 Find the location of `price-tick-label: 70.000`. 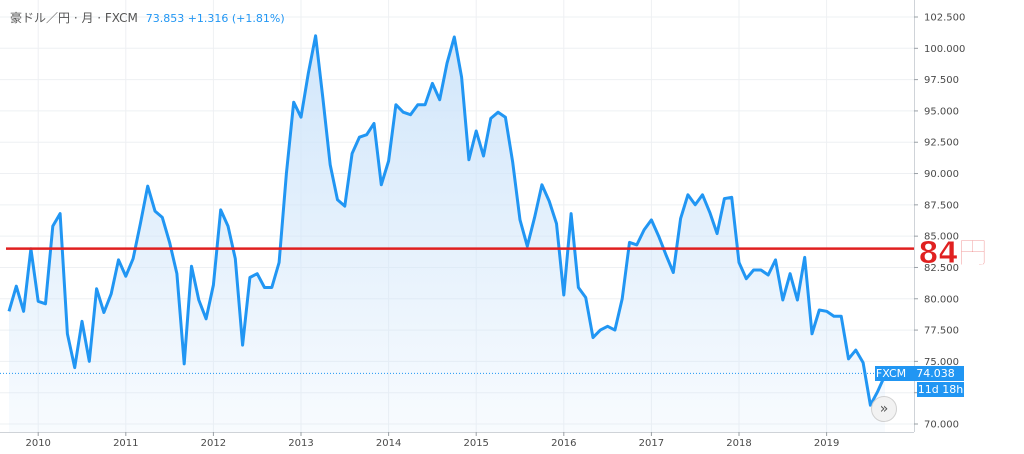

price-tick-label: 70.000 is located at coordinates (941, 425).